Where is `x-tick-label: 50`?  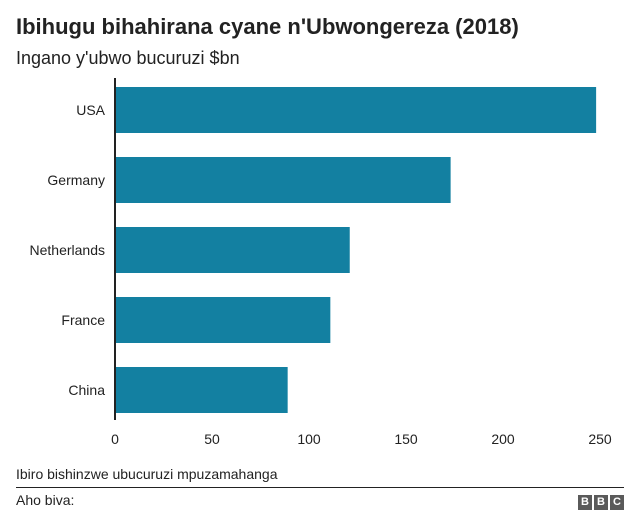 x-tick-label: 50 is located at coordinates (212, 439).